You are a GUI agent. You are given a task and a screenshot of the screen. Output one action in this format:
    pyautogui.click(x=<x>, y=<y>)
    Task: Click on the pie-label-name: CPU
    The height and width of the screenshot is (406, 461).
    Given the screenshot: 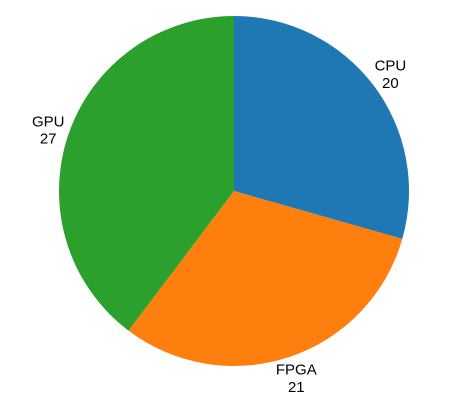 What is the action you would take?
    pyautogui.click(x=391, y=66)
    